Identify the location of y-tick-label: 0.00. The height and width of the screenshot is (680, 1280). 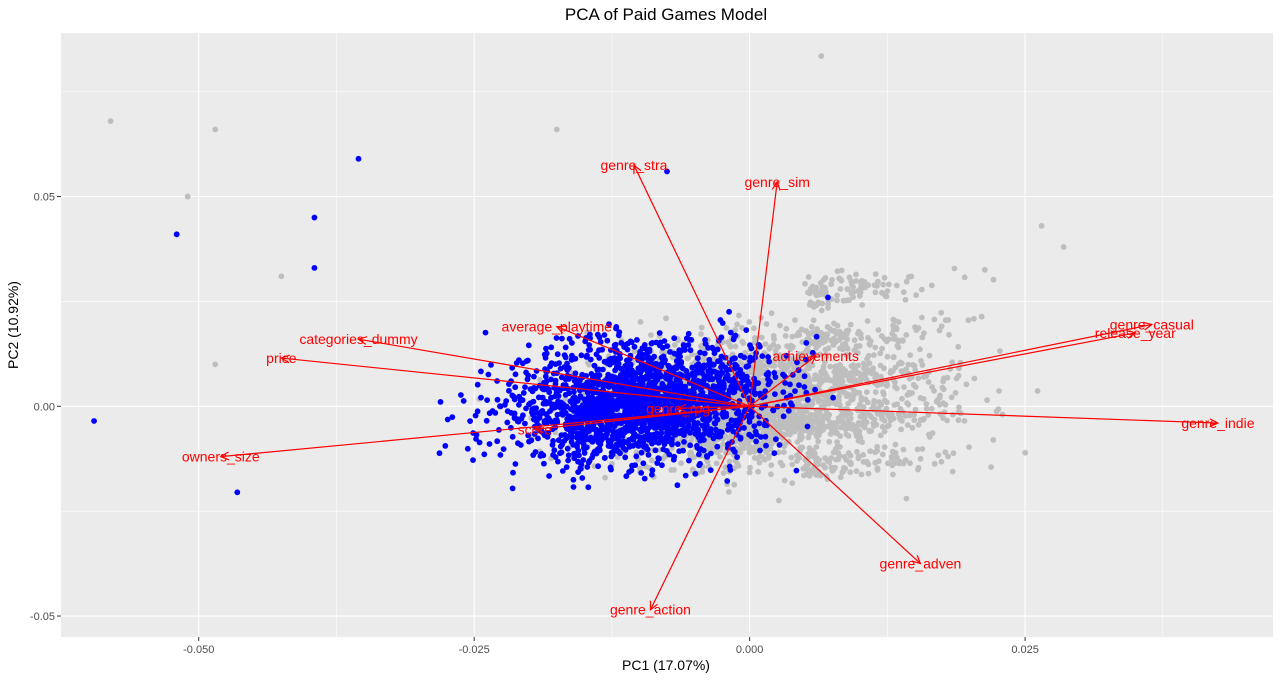
(44, 407).